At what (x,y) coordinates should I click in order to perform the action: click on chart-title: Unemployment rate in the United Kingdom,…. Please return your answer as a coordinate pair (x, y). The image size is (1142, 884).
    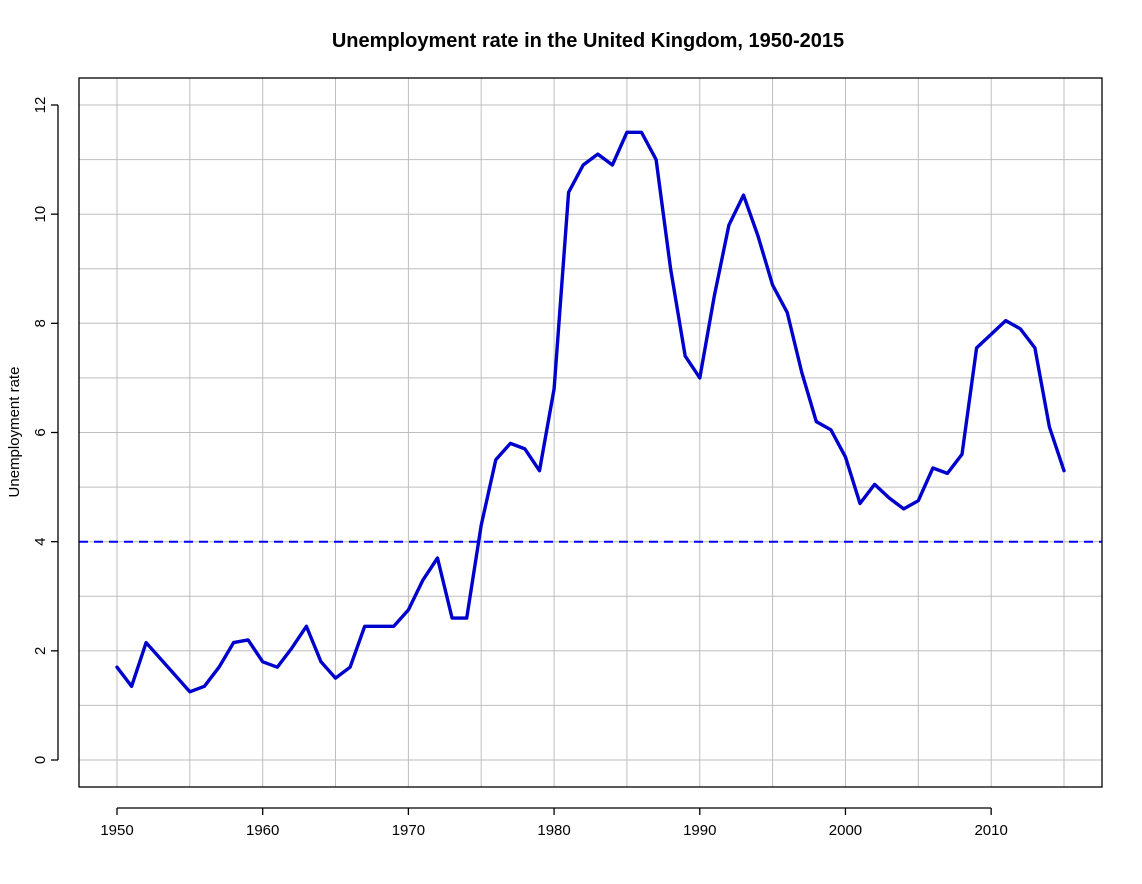
    Looking at the image, I should click on (588, 41).